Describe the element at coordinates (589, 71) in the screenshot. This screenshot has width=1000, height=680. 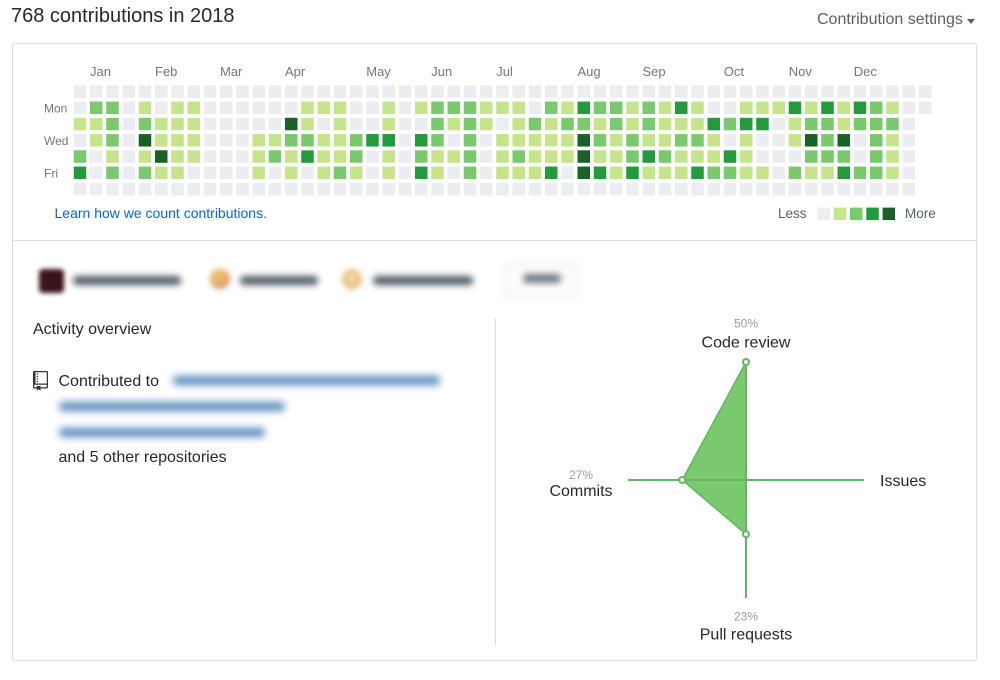
I see `svg-text: Aug` at that location.